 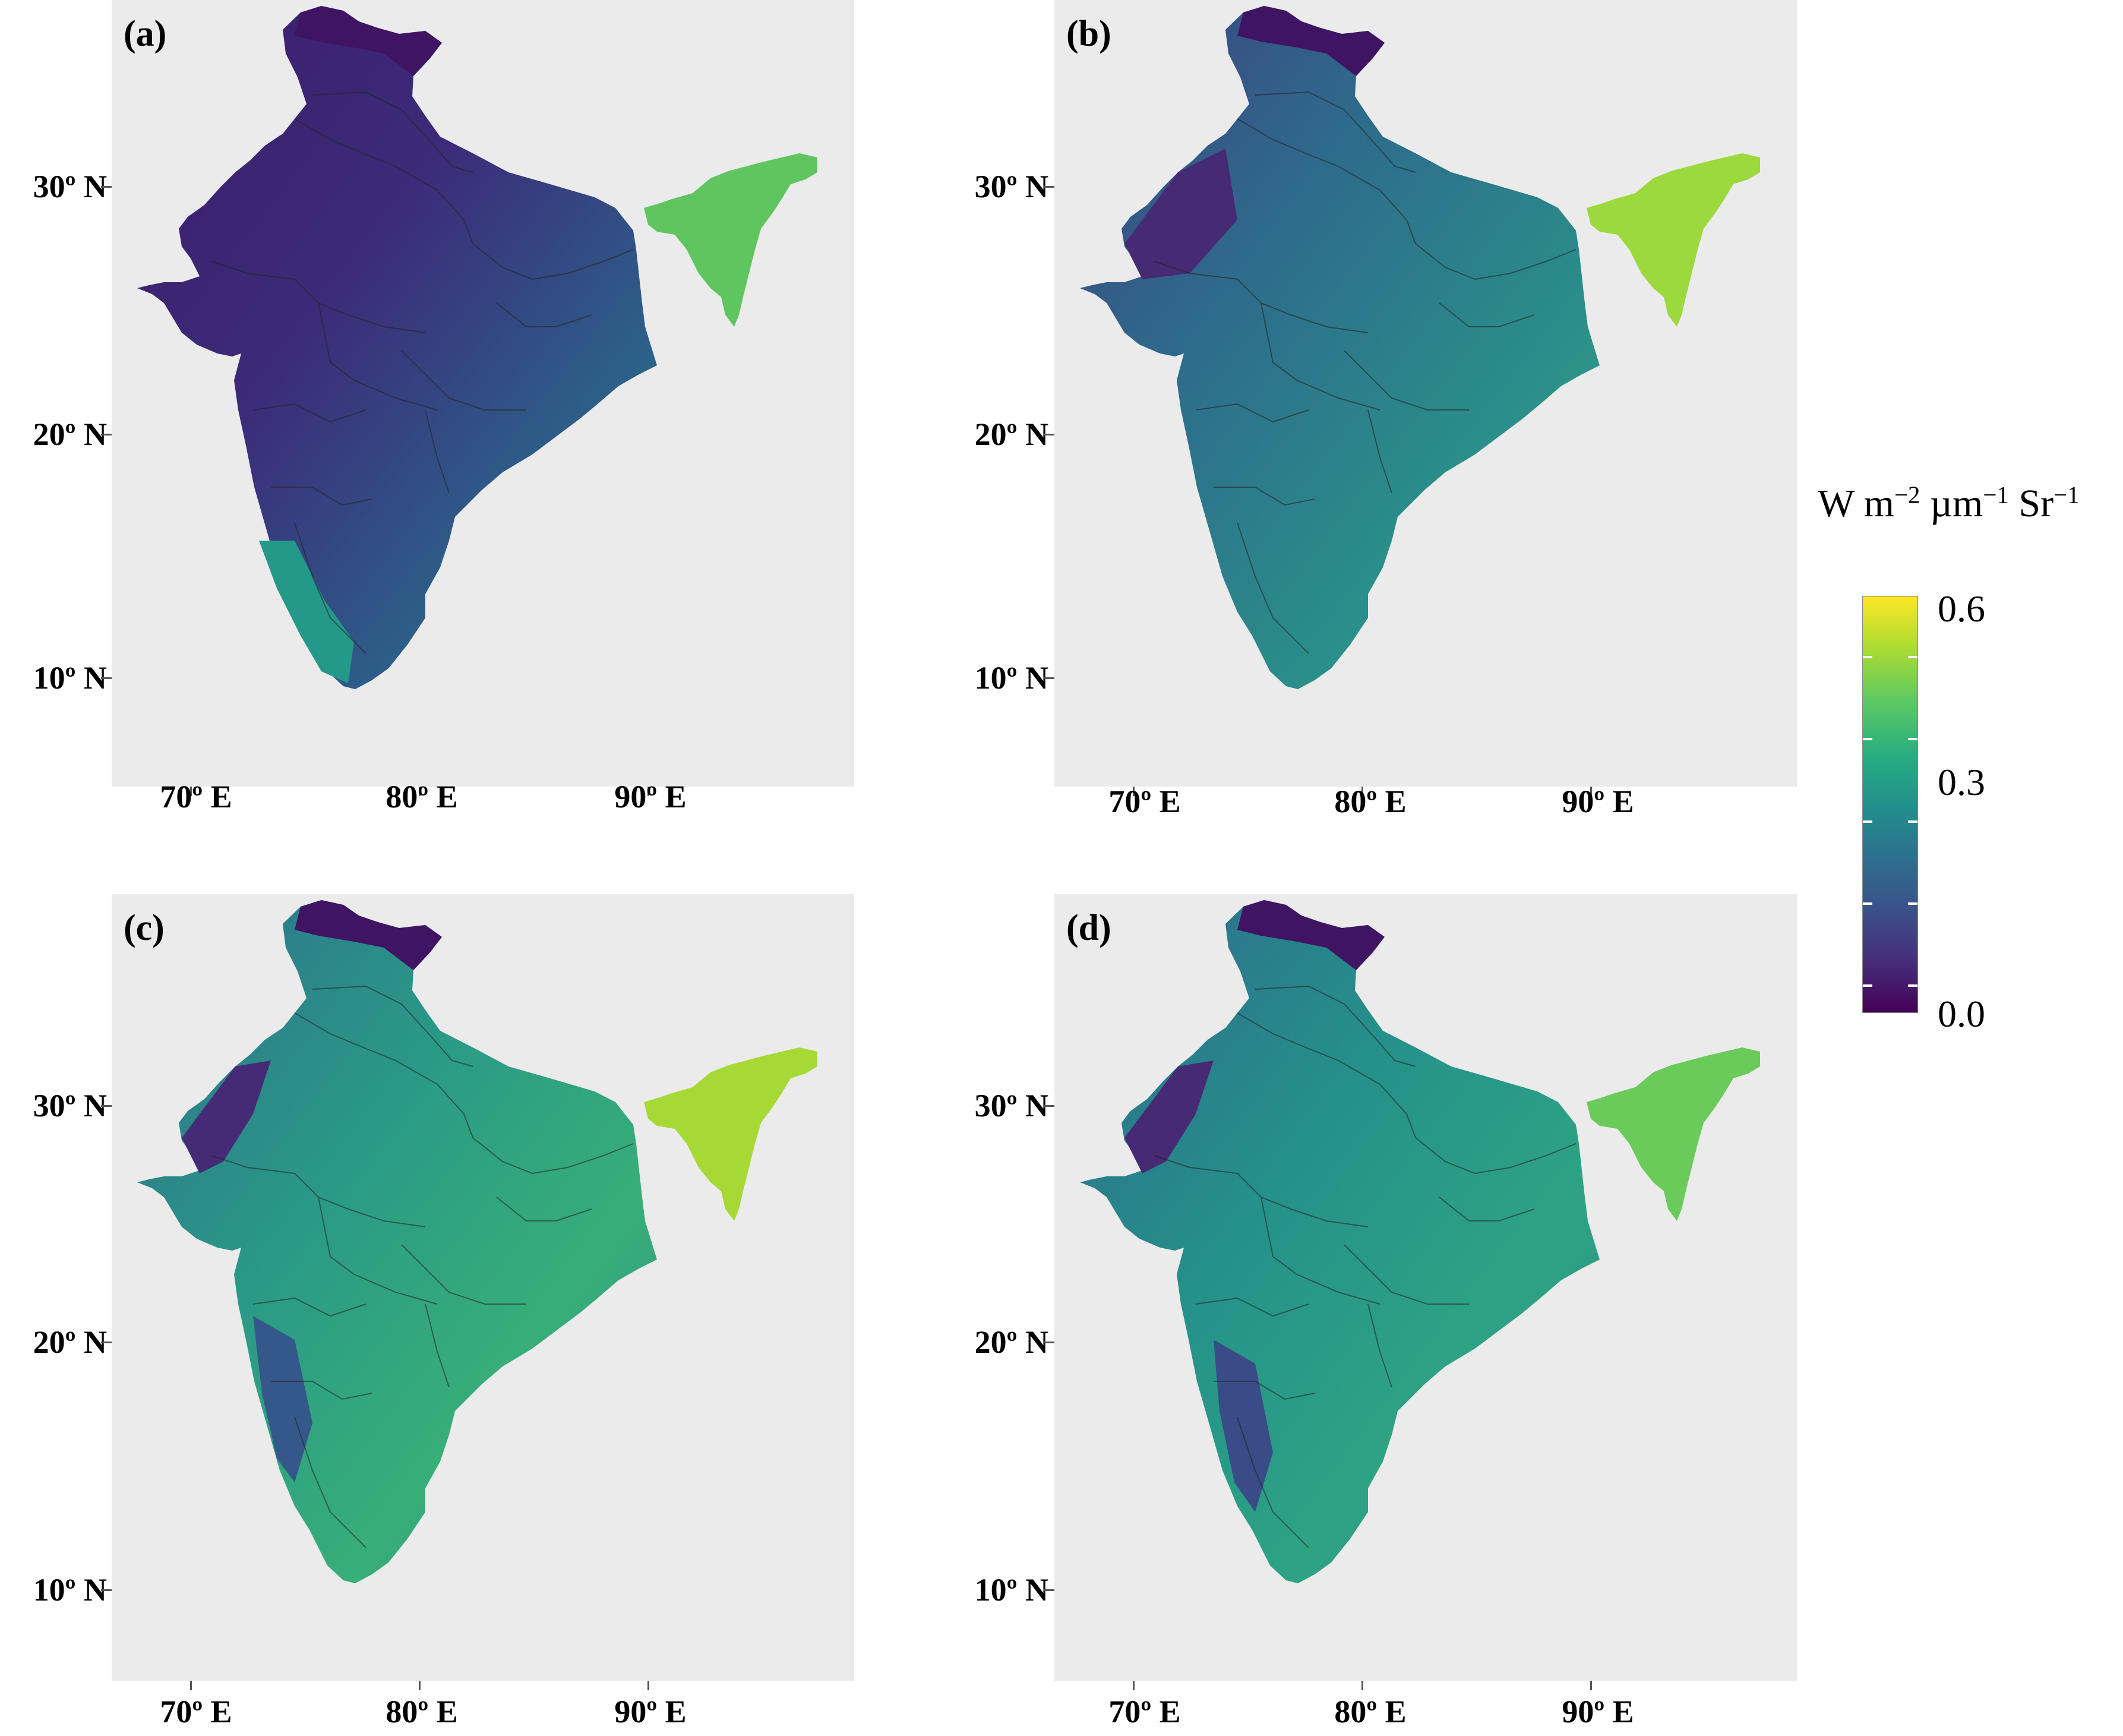 I want to click on lon-label-80-c: 80º E, so click(x=422, y=1711).